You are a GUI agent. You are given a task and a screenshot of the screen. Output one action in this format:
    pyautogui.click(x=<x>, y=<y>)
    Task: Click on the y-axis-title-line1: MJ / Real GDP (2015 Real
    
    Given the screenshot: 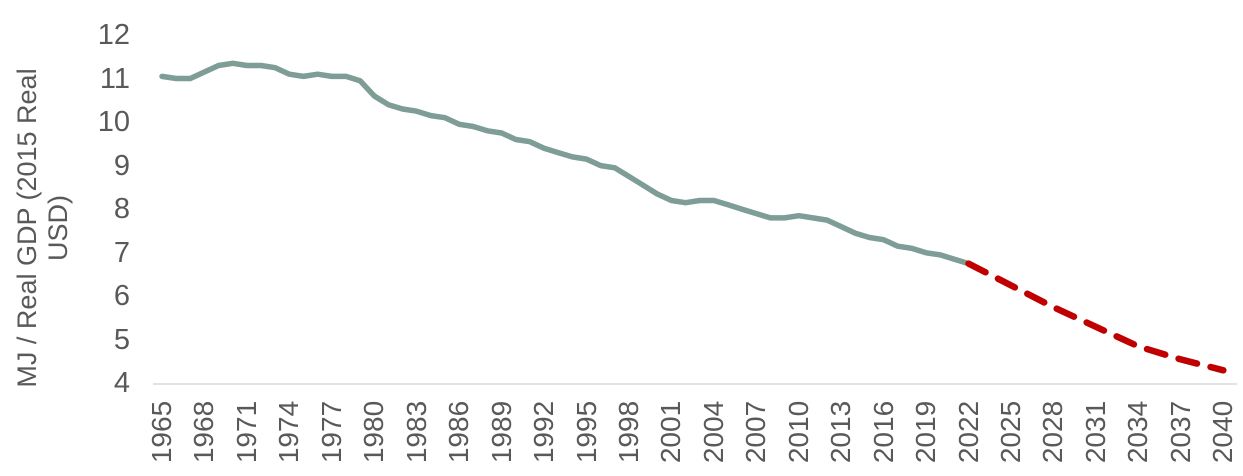 What is the action you would take?
    pyautogui.click(x=27, y=228)
    